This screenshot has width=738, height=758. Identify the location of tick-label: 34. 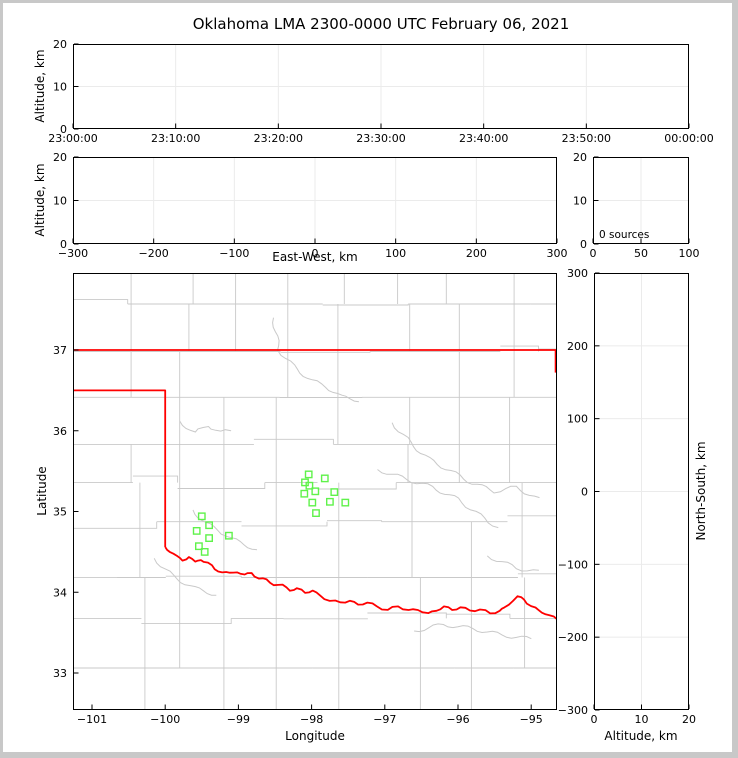
(60, 592).